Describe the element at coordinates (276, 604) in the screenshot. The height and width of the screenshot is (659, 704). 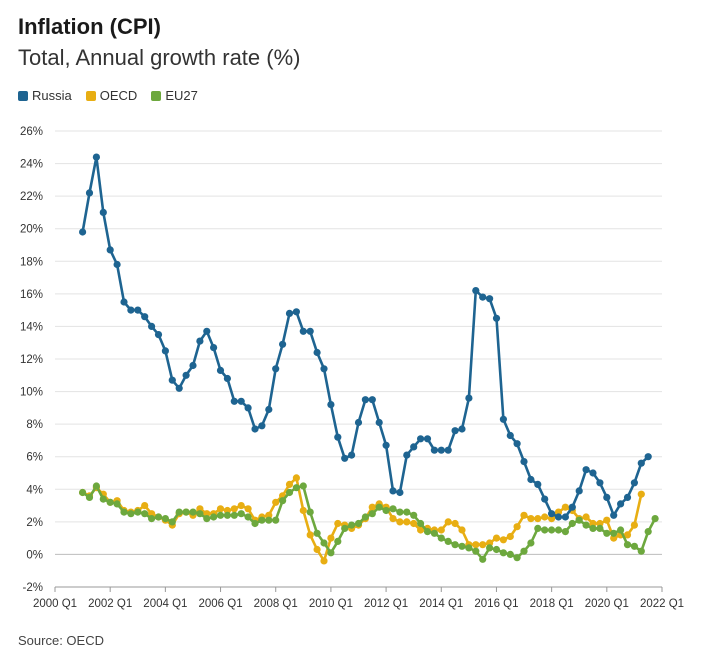
I see `x-tick-label: 2008 Q1` at that location.